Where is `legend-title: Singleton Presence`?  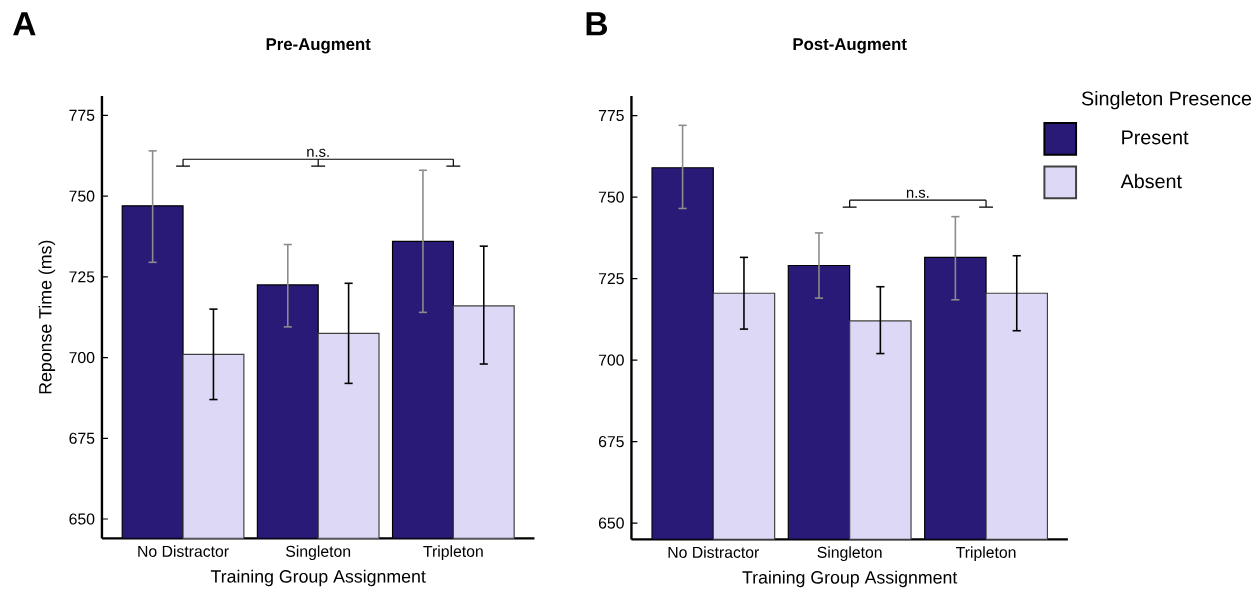
legend-title: Singleton Presence is located at coordinates (1166, 100).